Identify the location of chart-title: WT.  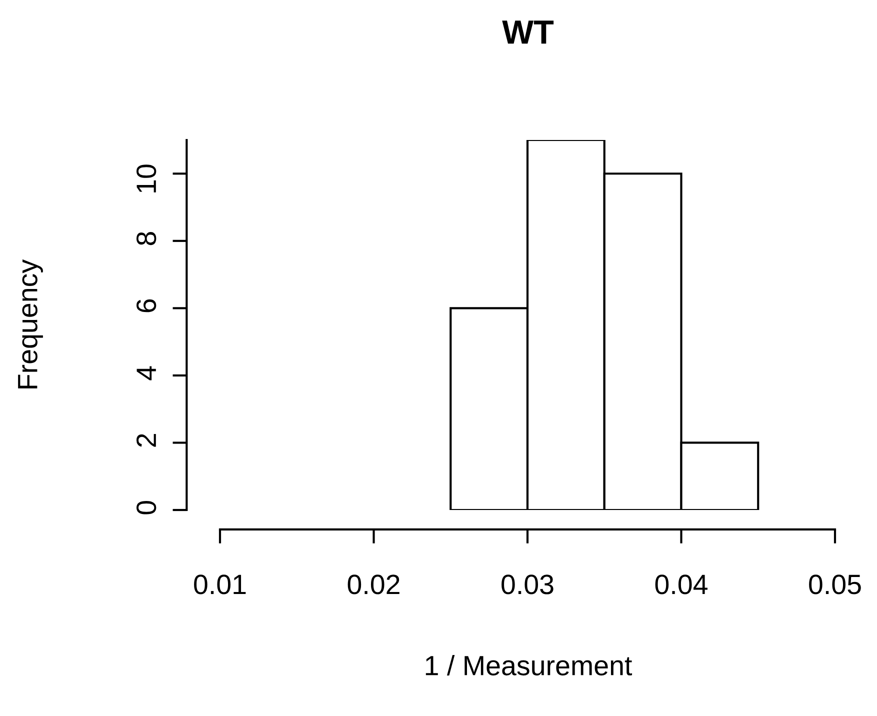
(528, 32).